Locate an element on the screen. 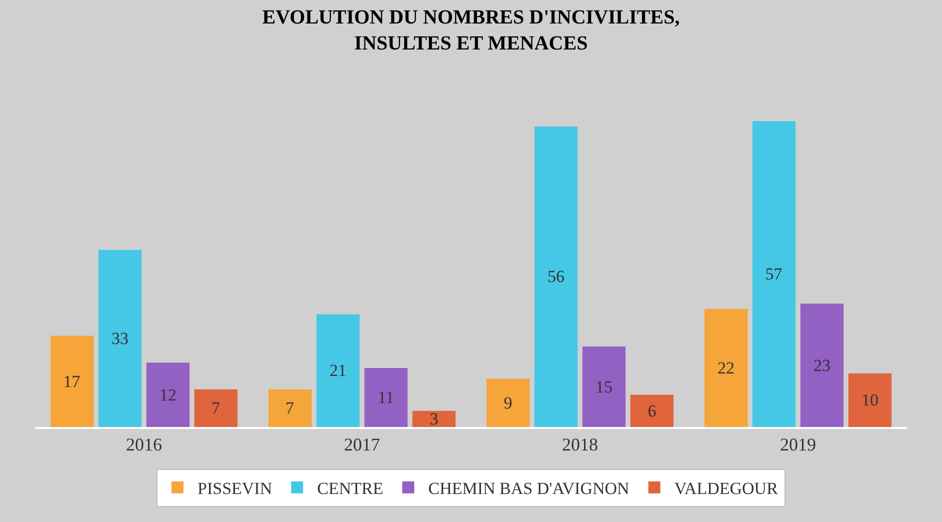 The image size is (942, 522). data-label: 15 is located at coordinates (603, 386).